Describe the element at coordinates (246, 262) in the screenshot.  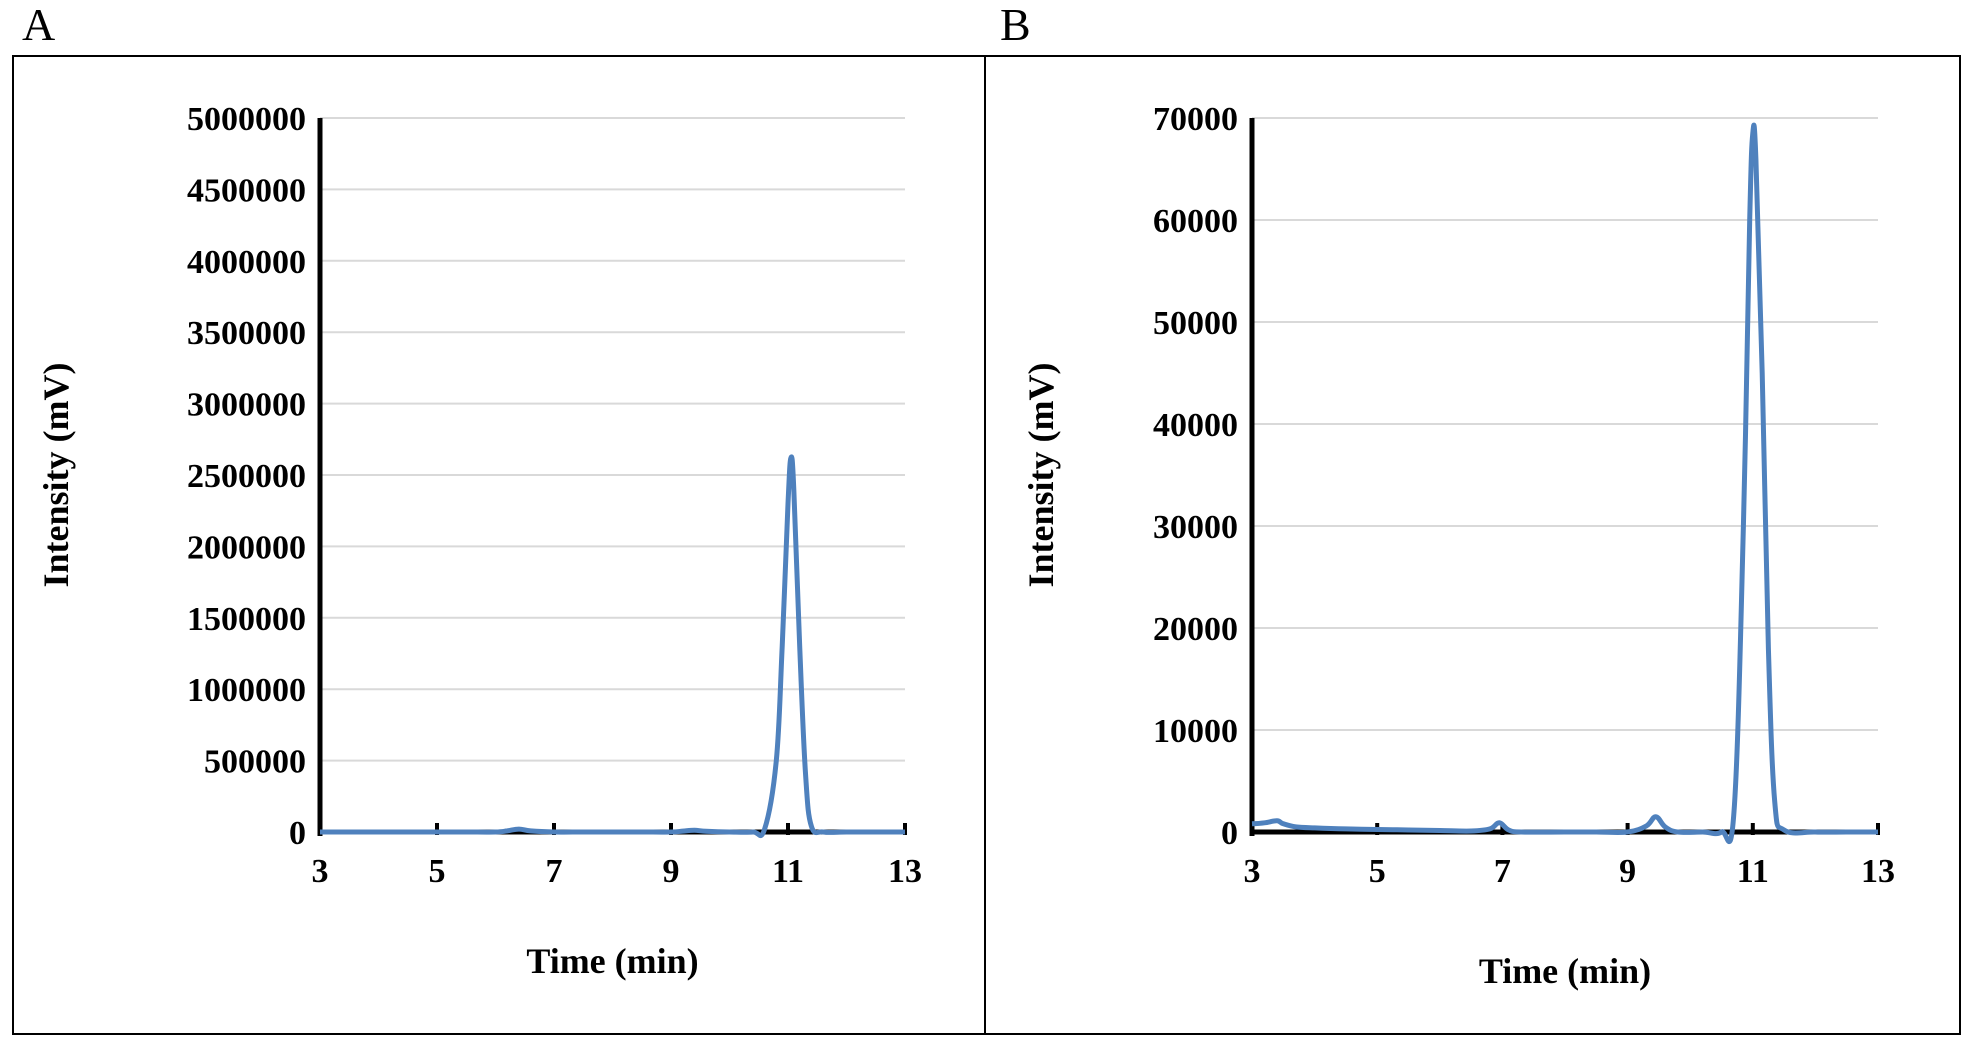
I see `chart-a-y-tick-label: 4000000` at that location.